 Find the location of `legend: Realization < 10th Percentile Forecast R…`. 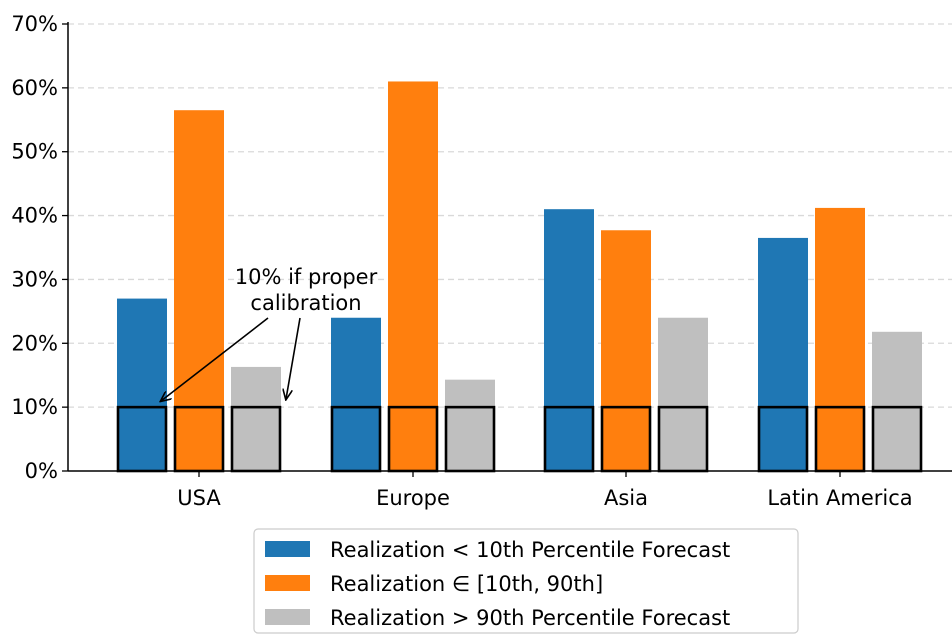

legend: Realization < 10th Percentile Forecast R… is located at coordinates (526, 581).